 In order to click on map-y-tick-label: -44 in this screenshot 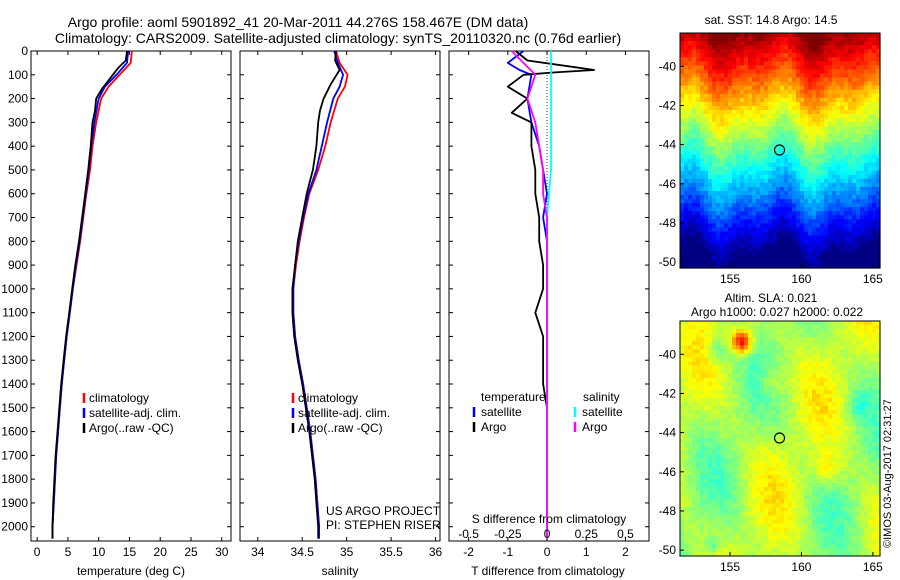, I will do `click(668, 145)`.